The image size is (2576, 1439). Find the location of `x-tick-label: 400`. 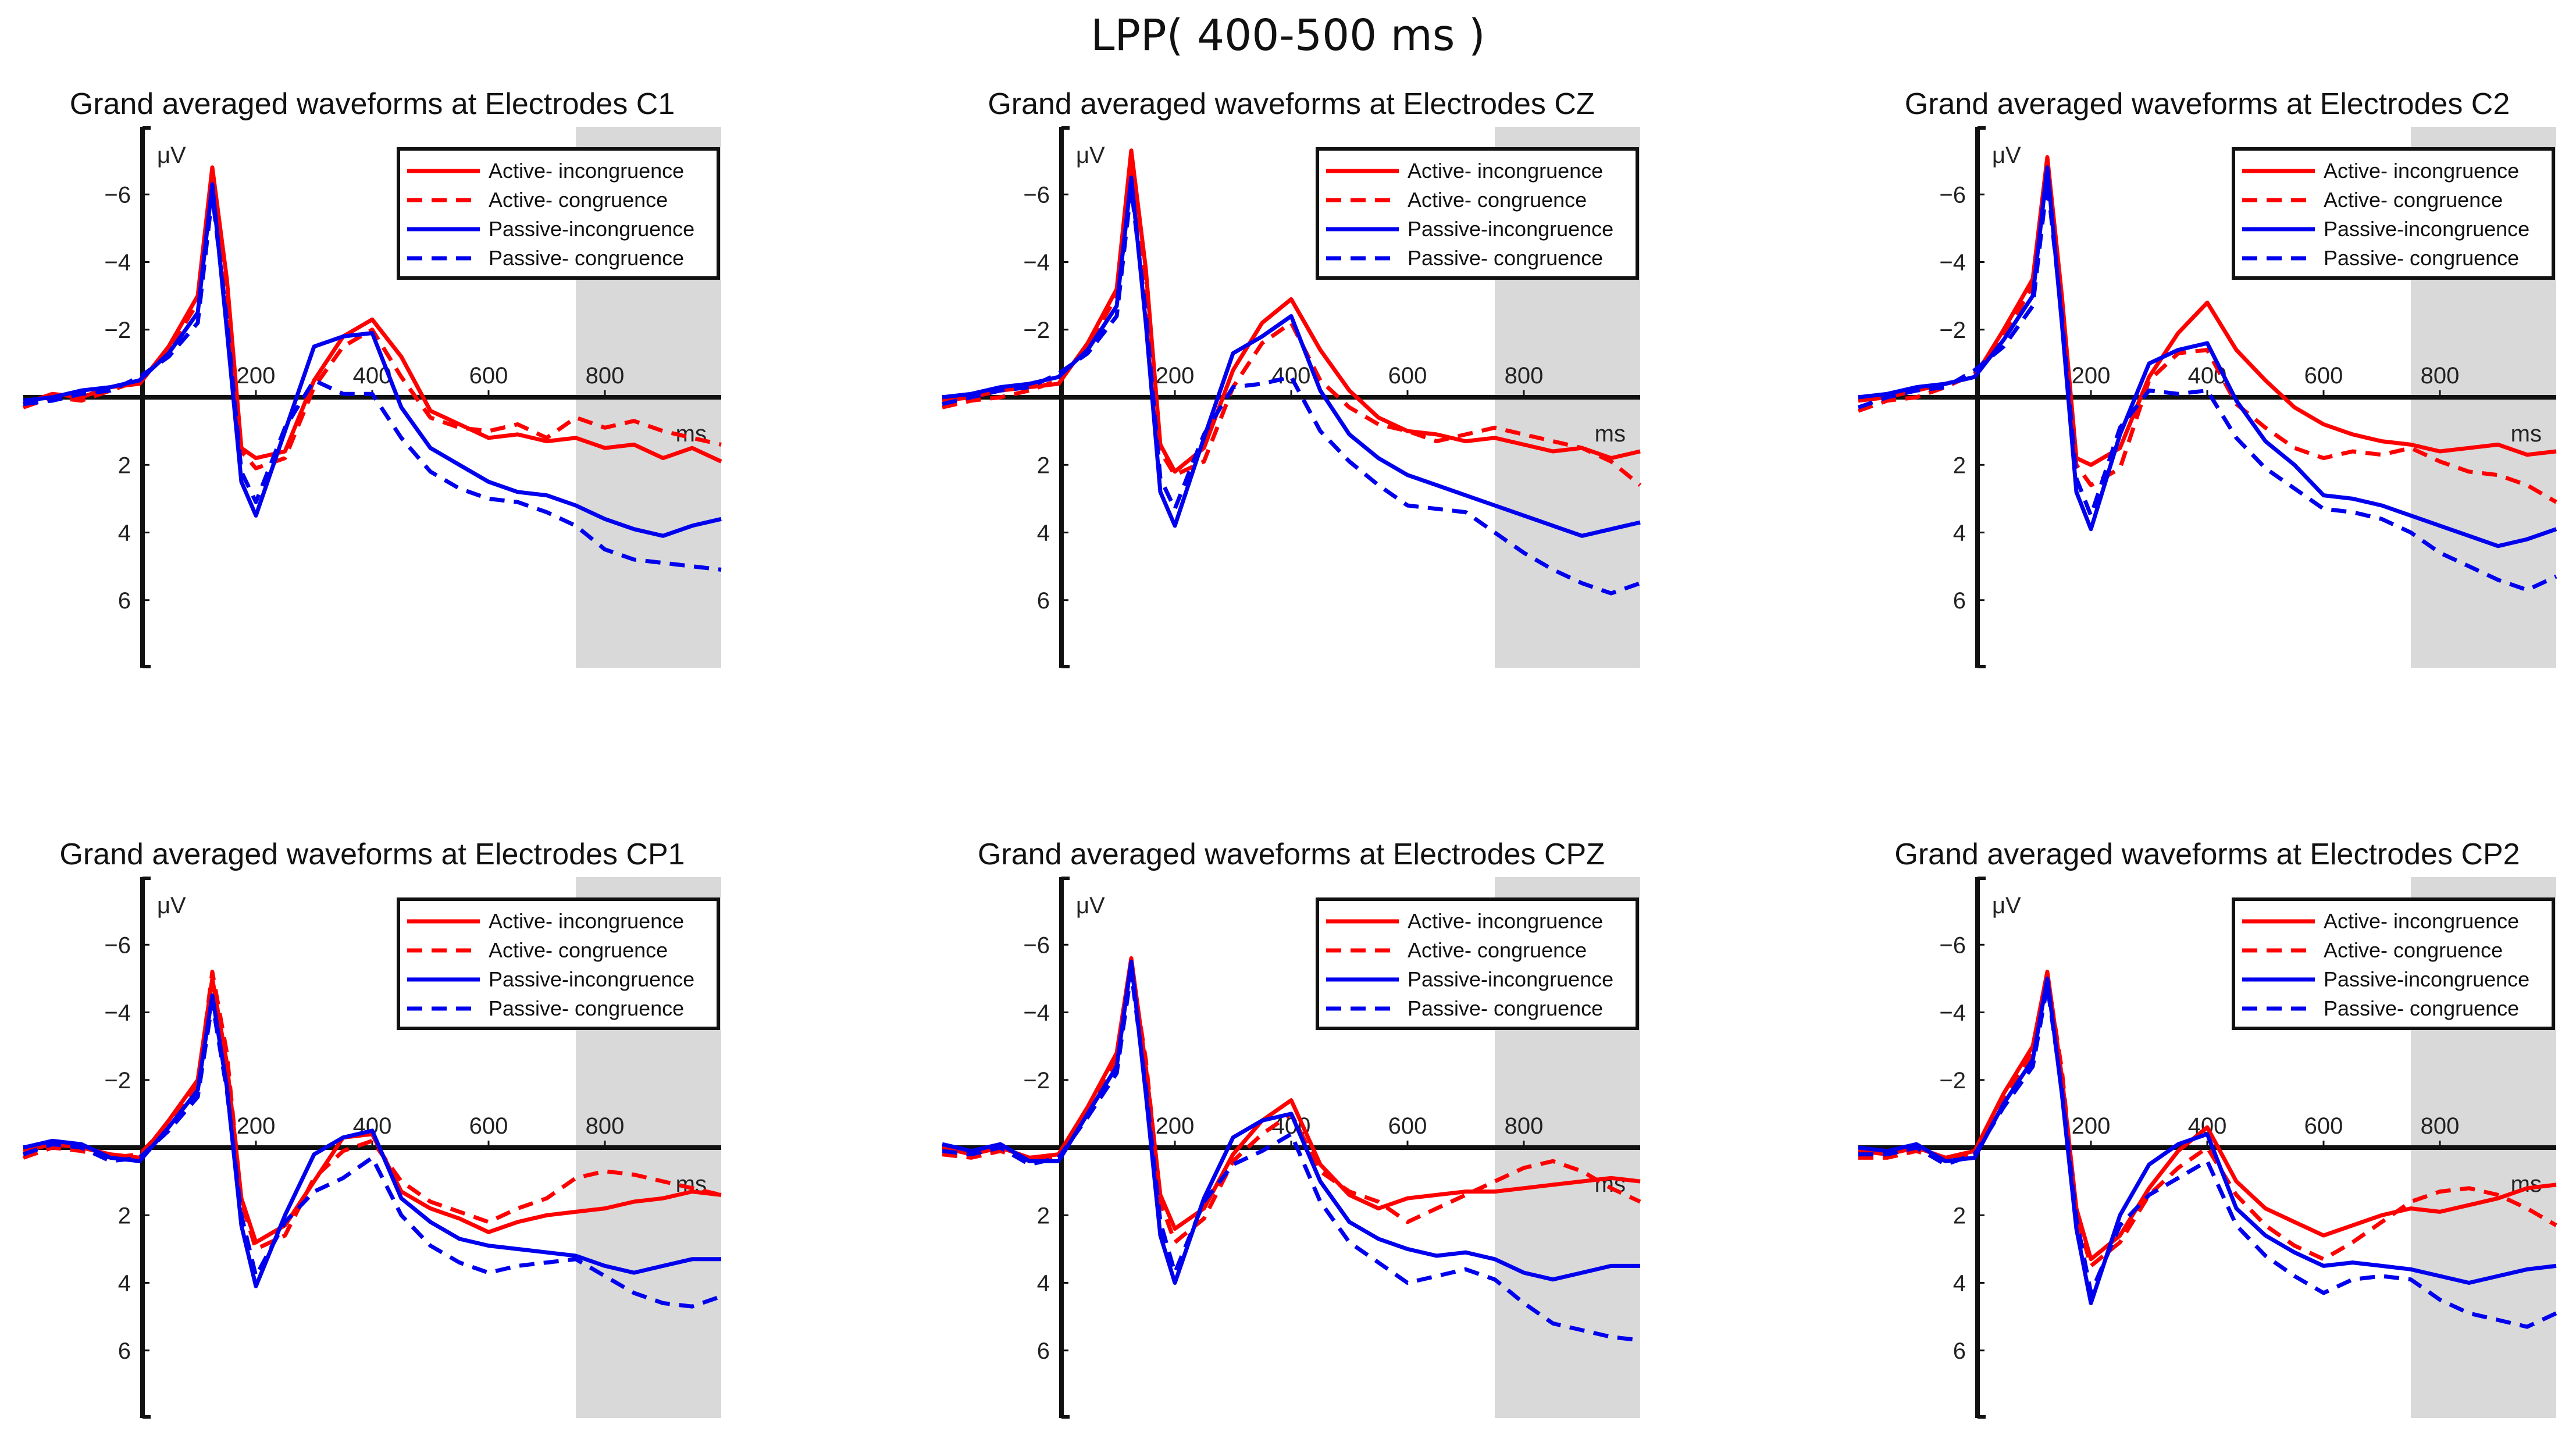

x-tick-label: 400 is located at coordinates (1291, 376).